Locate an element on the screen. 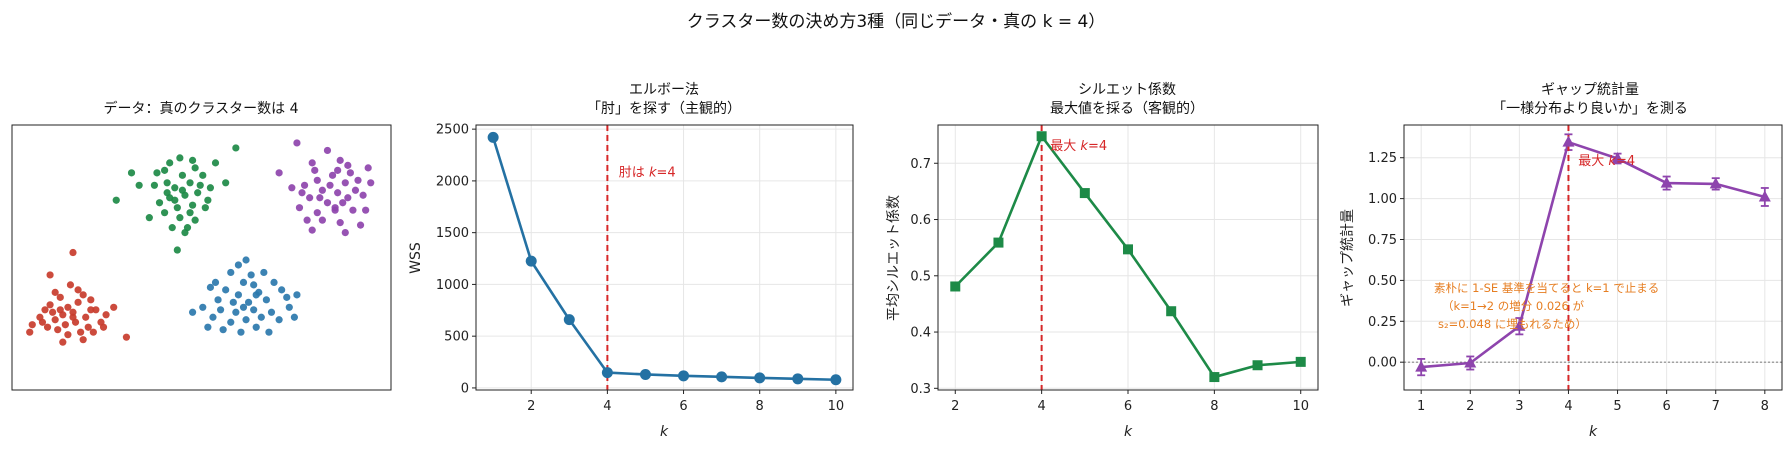 This screenshot has width=1792, height=451. gap-note-line2: （k=1→2 の増分 0.026 が is located at coordinates (1513, 306).